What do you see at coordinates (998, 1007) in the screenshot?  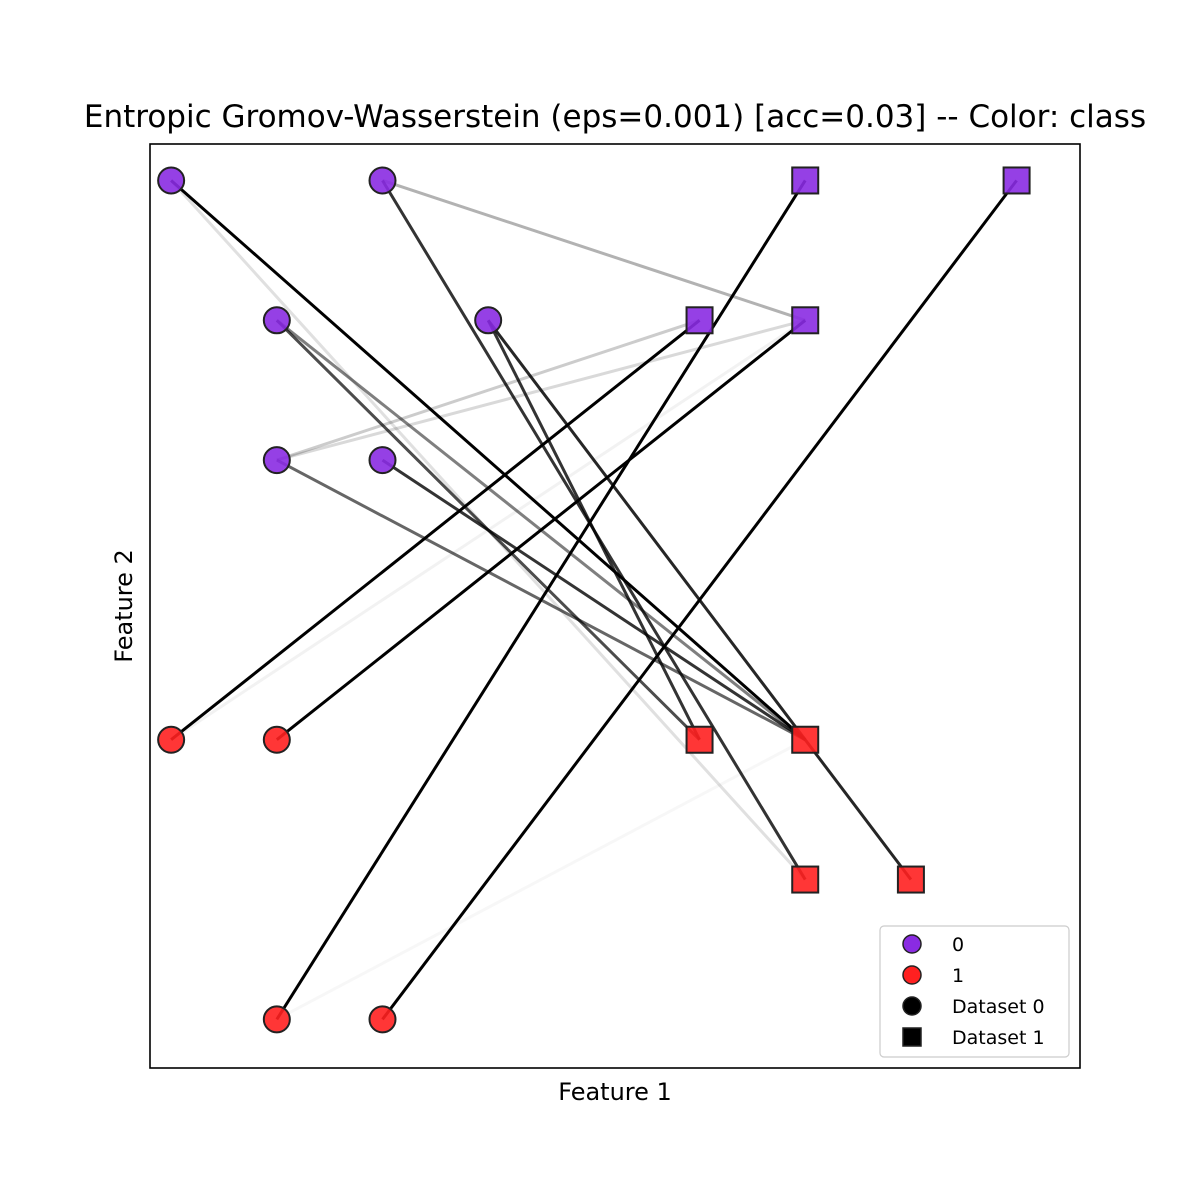 I see `legend-label: Dataset 0` at bounding box center [998, 1007].